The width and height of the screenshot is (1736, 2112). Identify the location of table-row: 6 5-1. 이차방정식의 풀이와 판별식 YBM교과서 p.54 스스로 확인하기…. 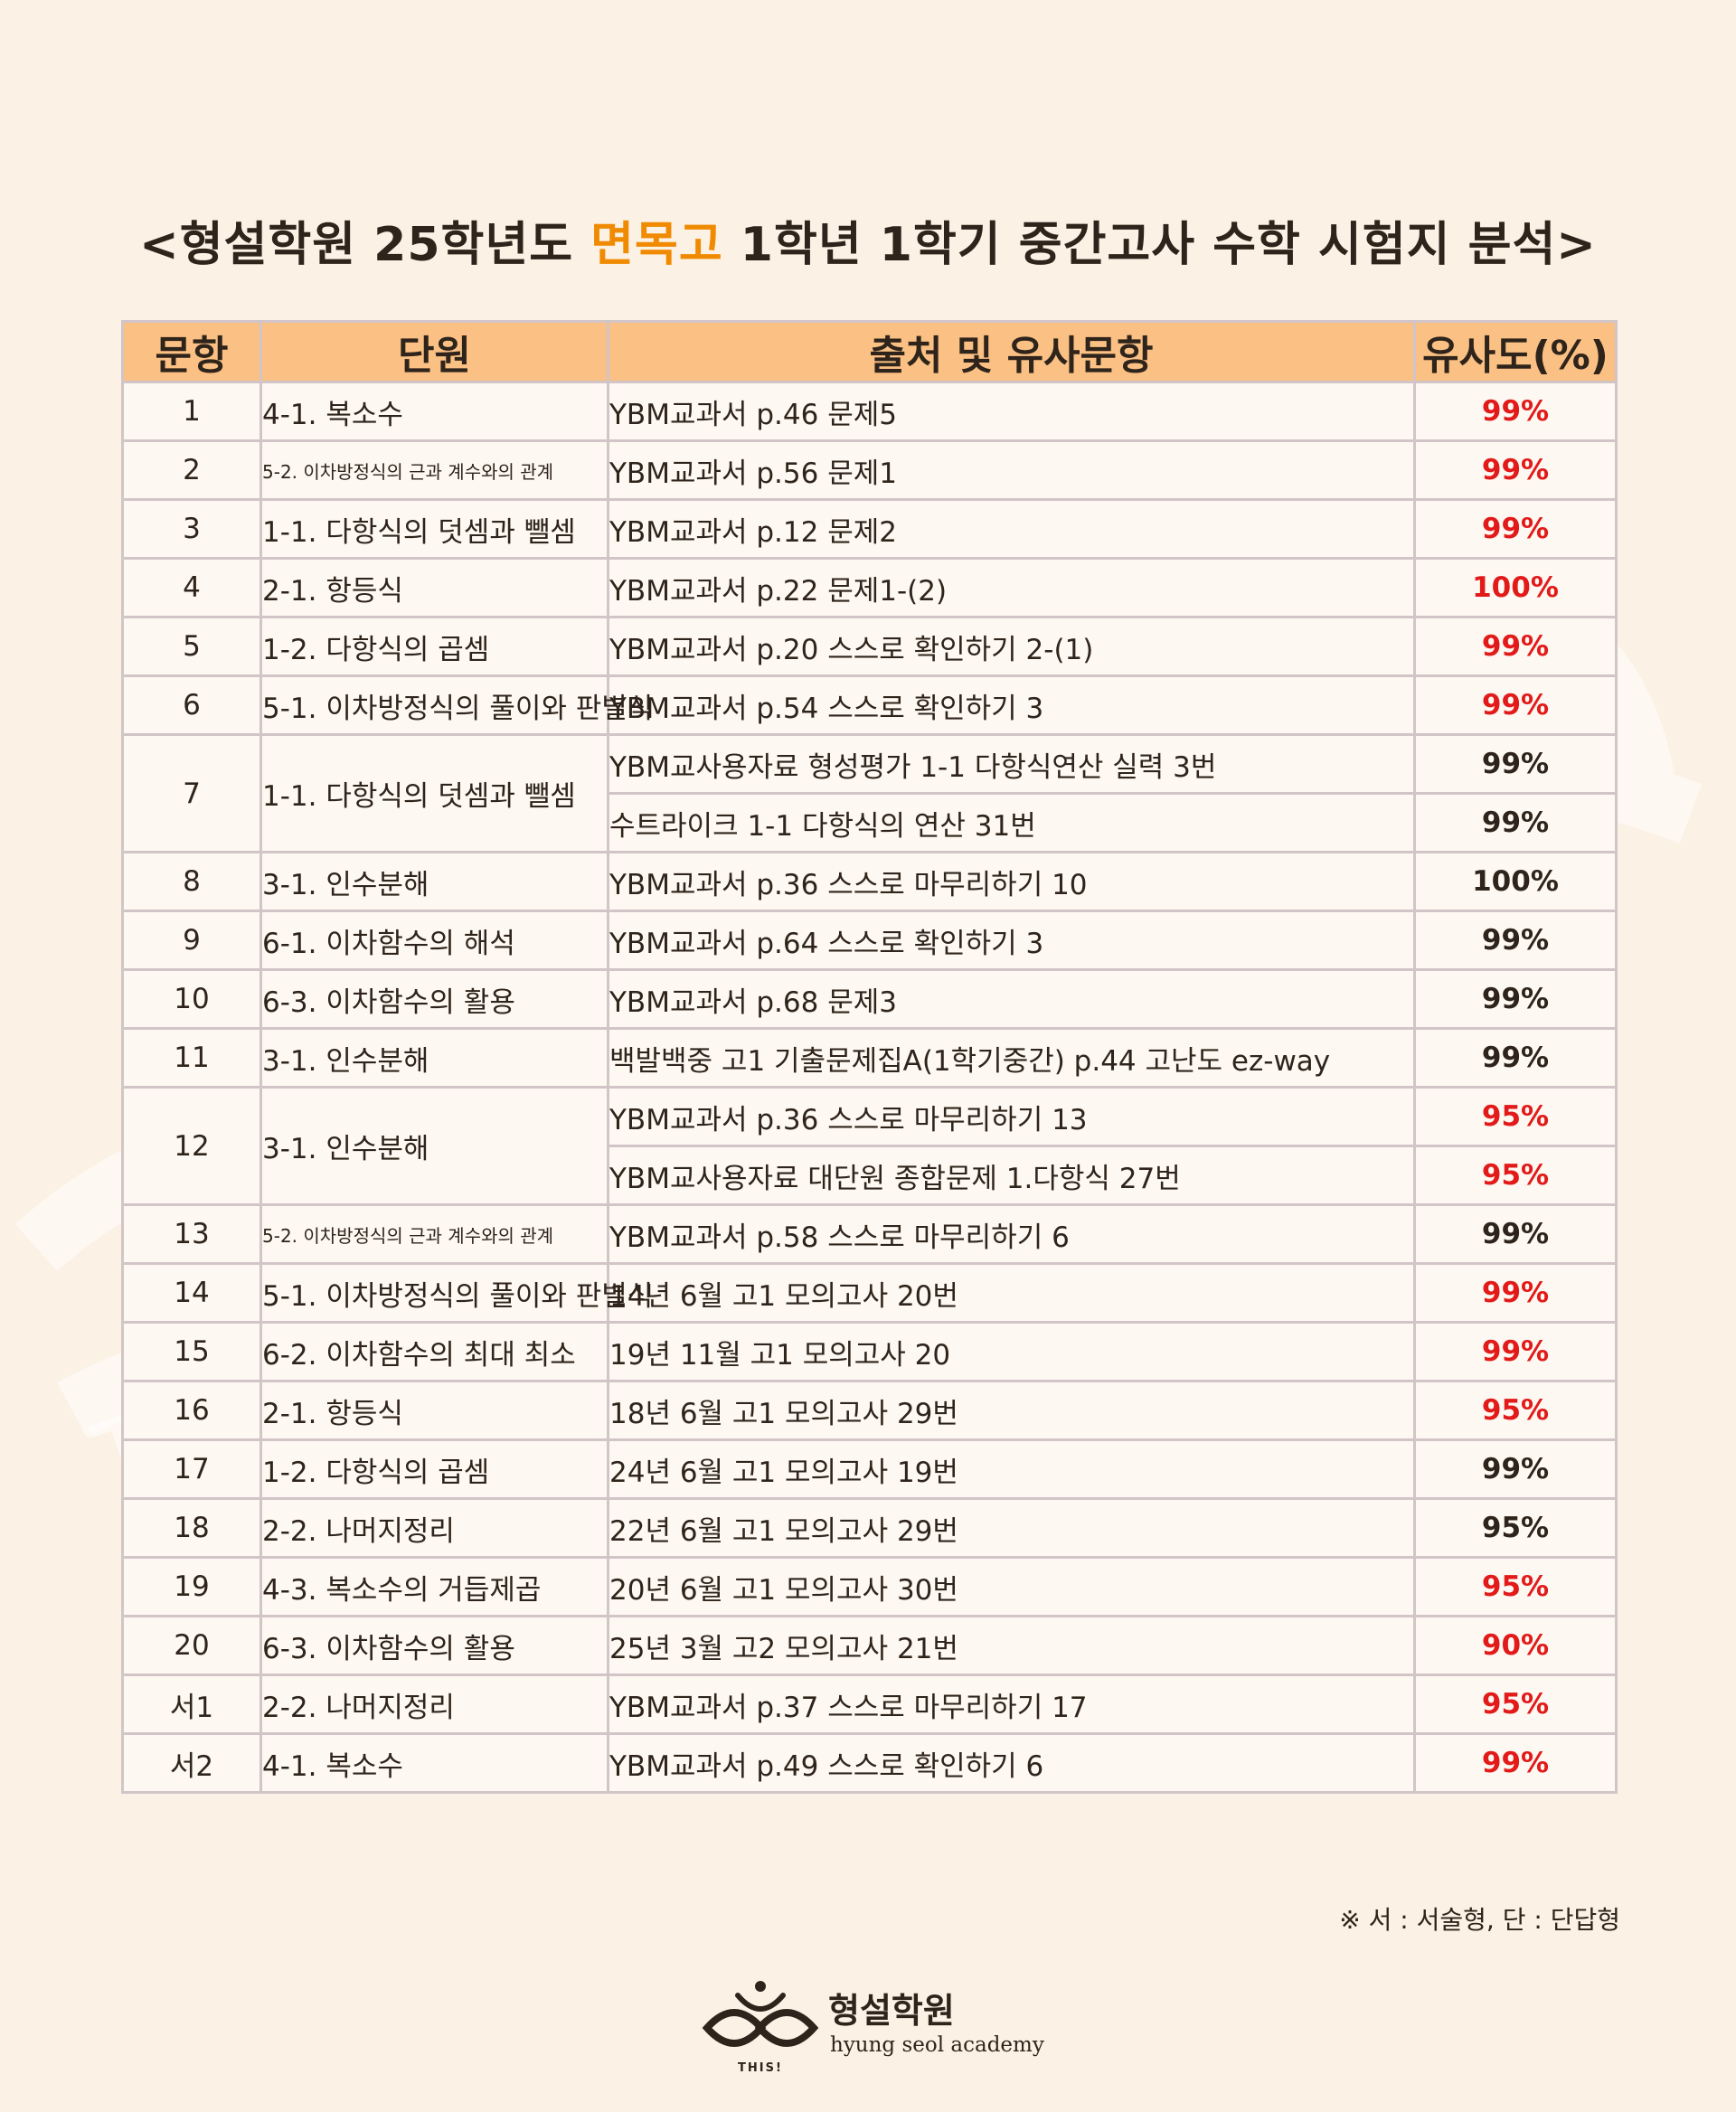
(870, 705).